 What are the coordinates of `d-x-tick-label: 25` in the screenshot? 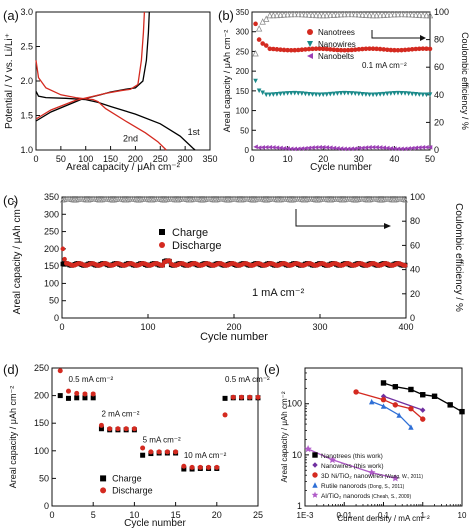 It's located at (258, 515).